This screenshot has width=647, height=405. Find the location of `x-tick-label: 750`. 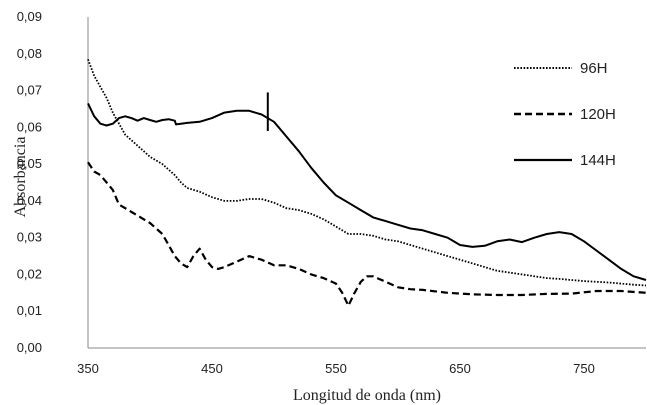

x-tick-label: 750 is located at coordinates (584, 368).